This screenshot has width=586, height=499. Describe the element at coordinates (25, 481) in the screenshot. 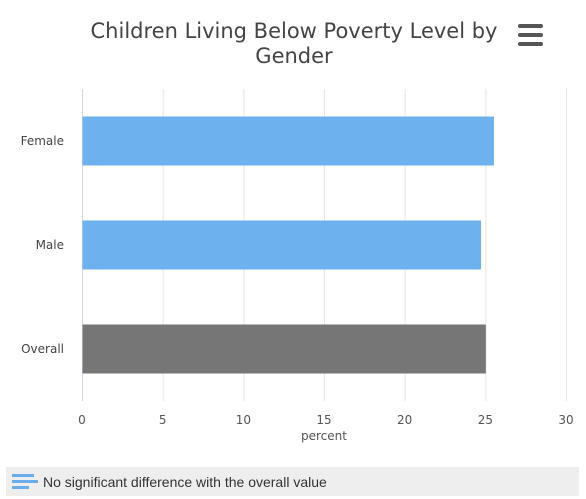

I see `bar-lines-icon` at that location.